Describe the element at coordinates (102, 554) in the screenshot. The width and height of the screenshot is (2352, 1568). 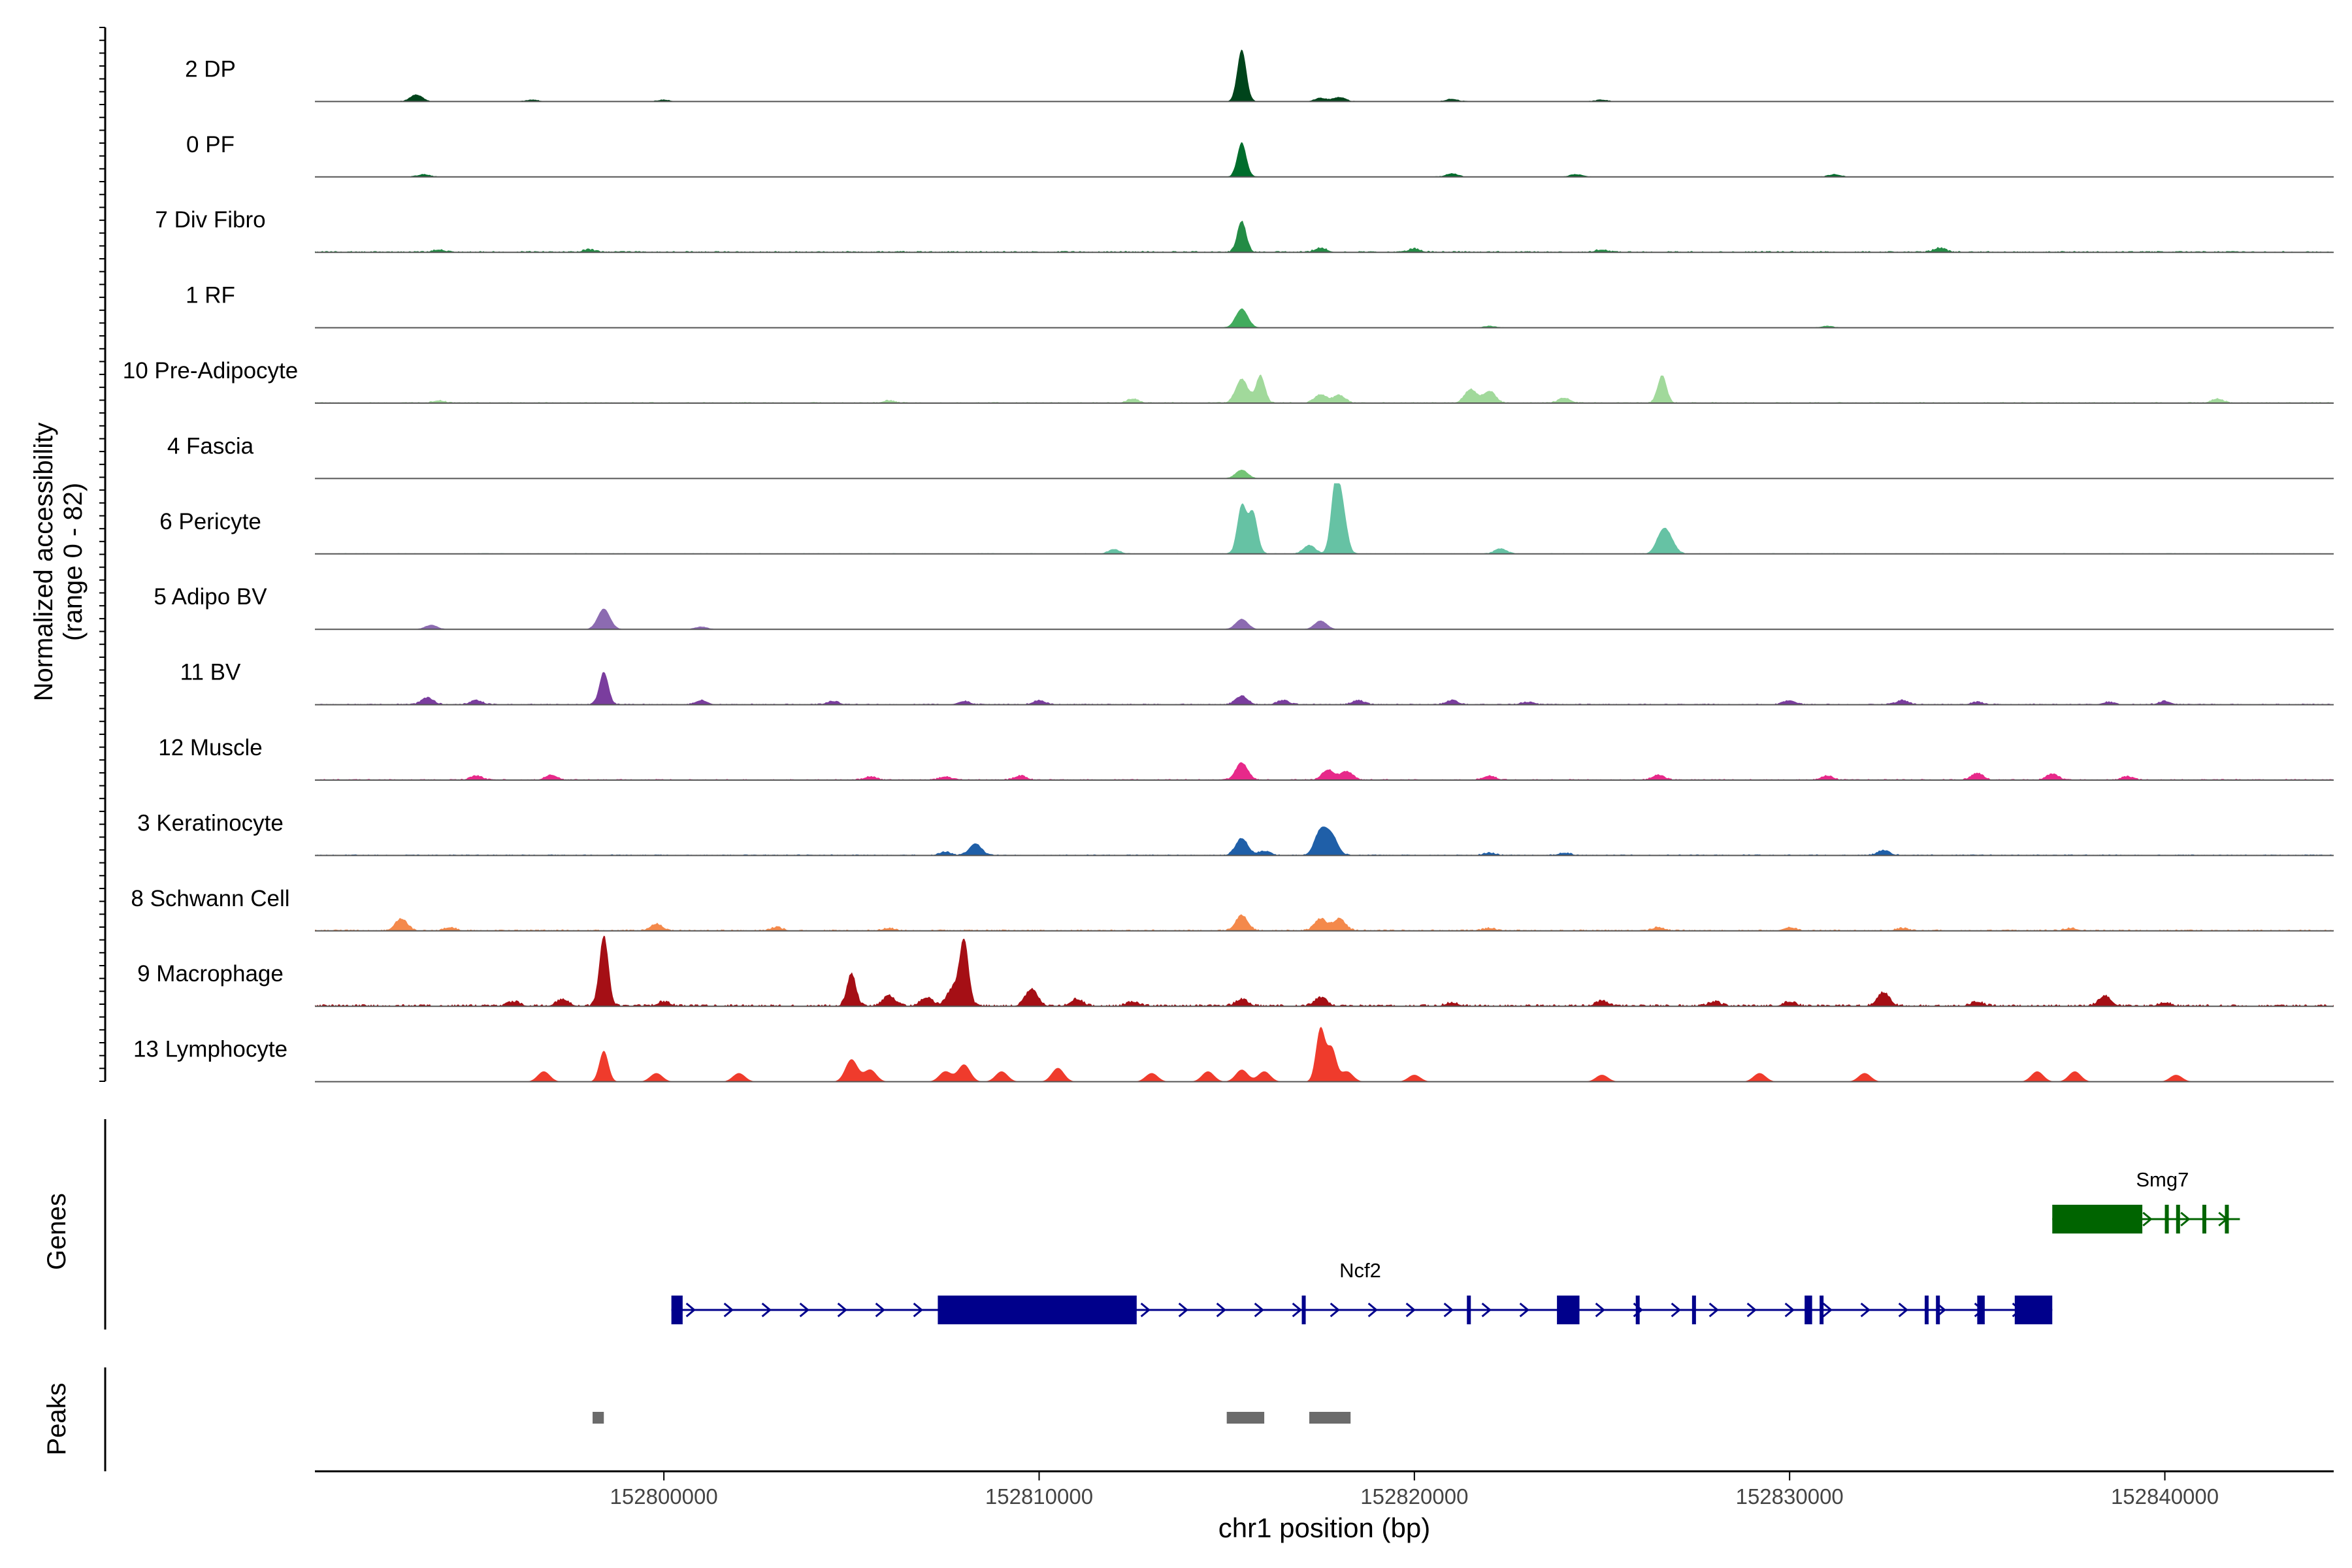
I see `y-axis` at that location.